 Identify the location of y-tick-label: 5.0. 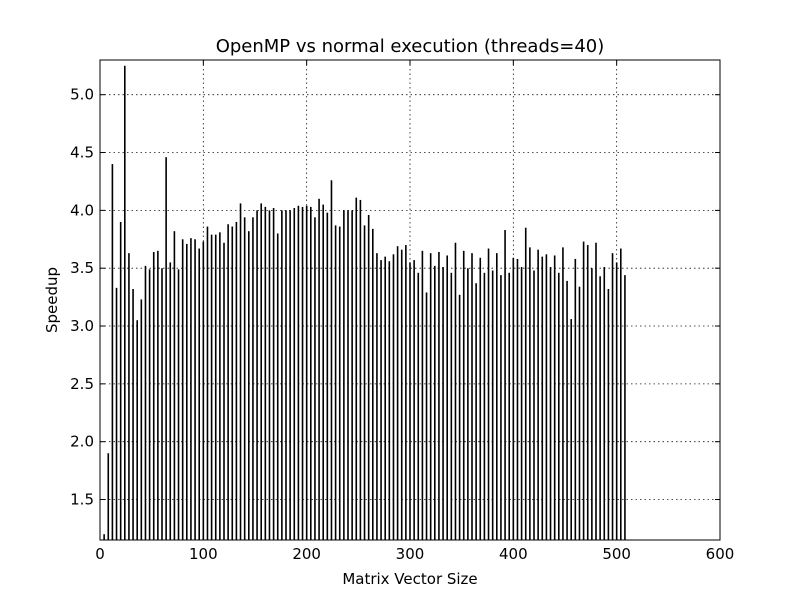
(82, 95).